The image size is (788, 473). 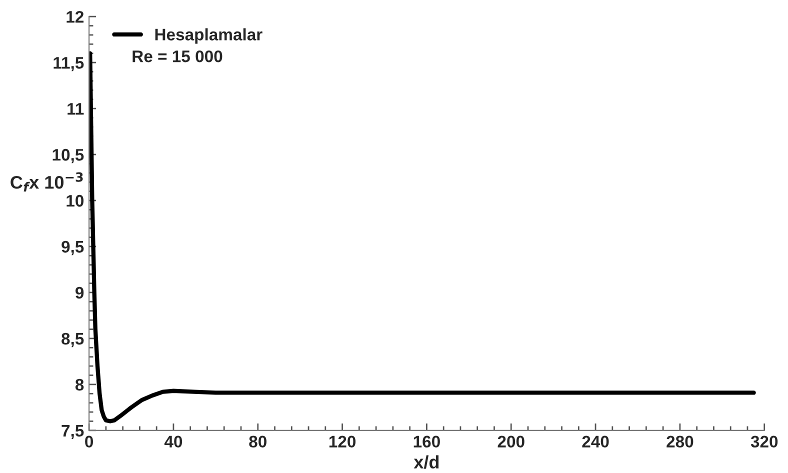 What do you see at coordinates (75, 16) in the screenshot?
I see `y-tick-label: 12` at bounding box center [75, 16].